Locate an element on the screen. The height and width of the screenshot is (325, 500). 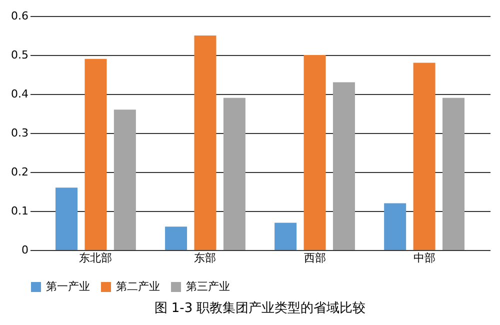
y-tick-label: 0.6 is located at coordinates (19, 16).